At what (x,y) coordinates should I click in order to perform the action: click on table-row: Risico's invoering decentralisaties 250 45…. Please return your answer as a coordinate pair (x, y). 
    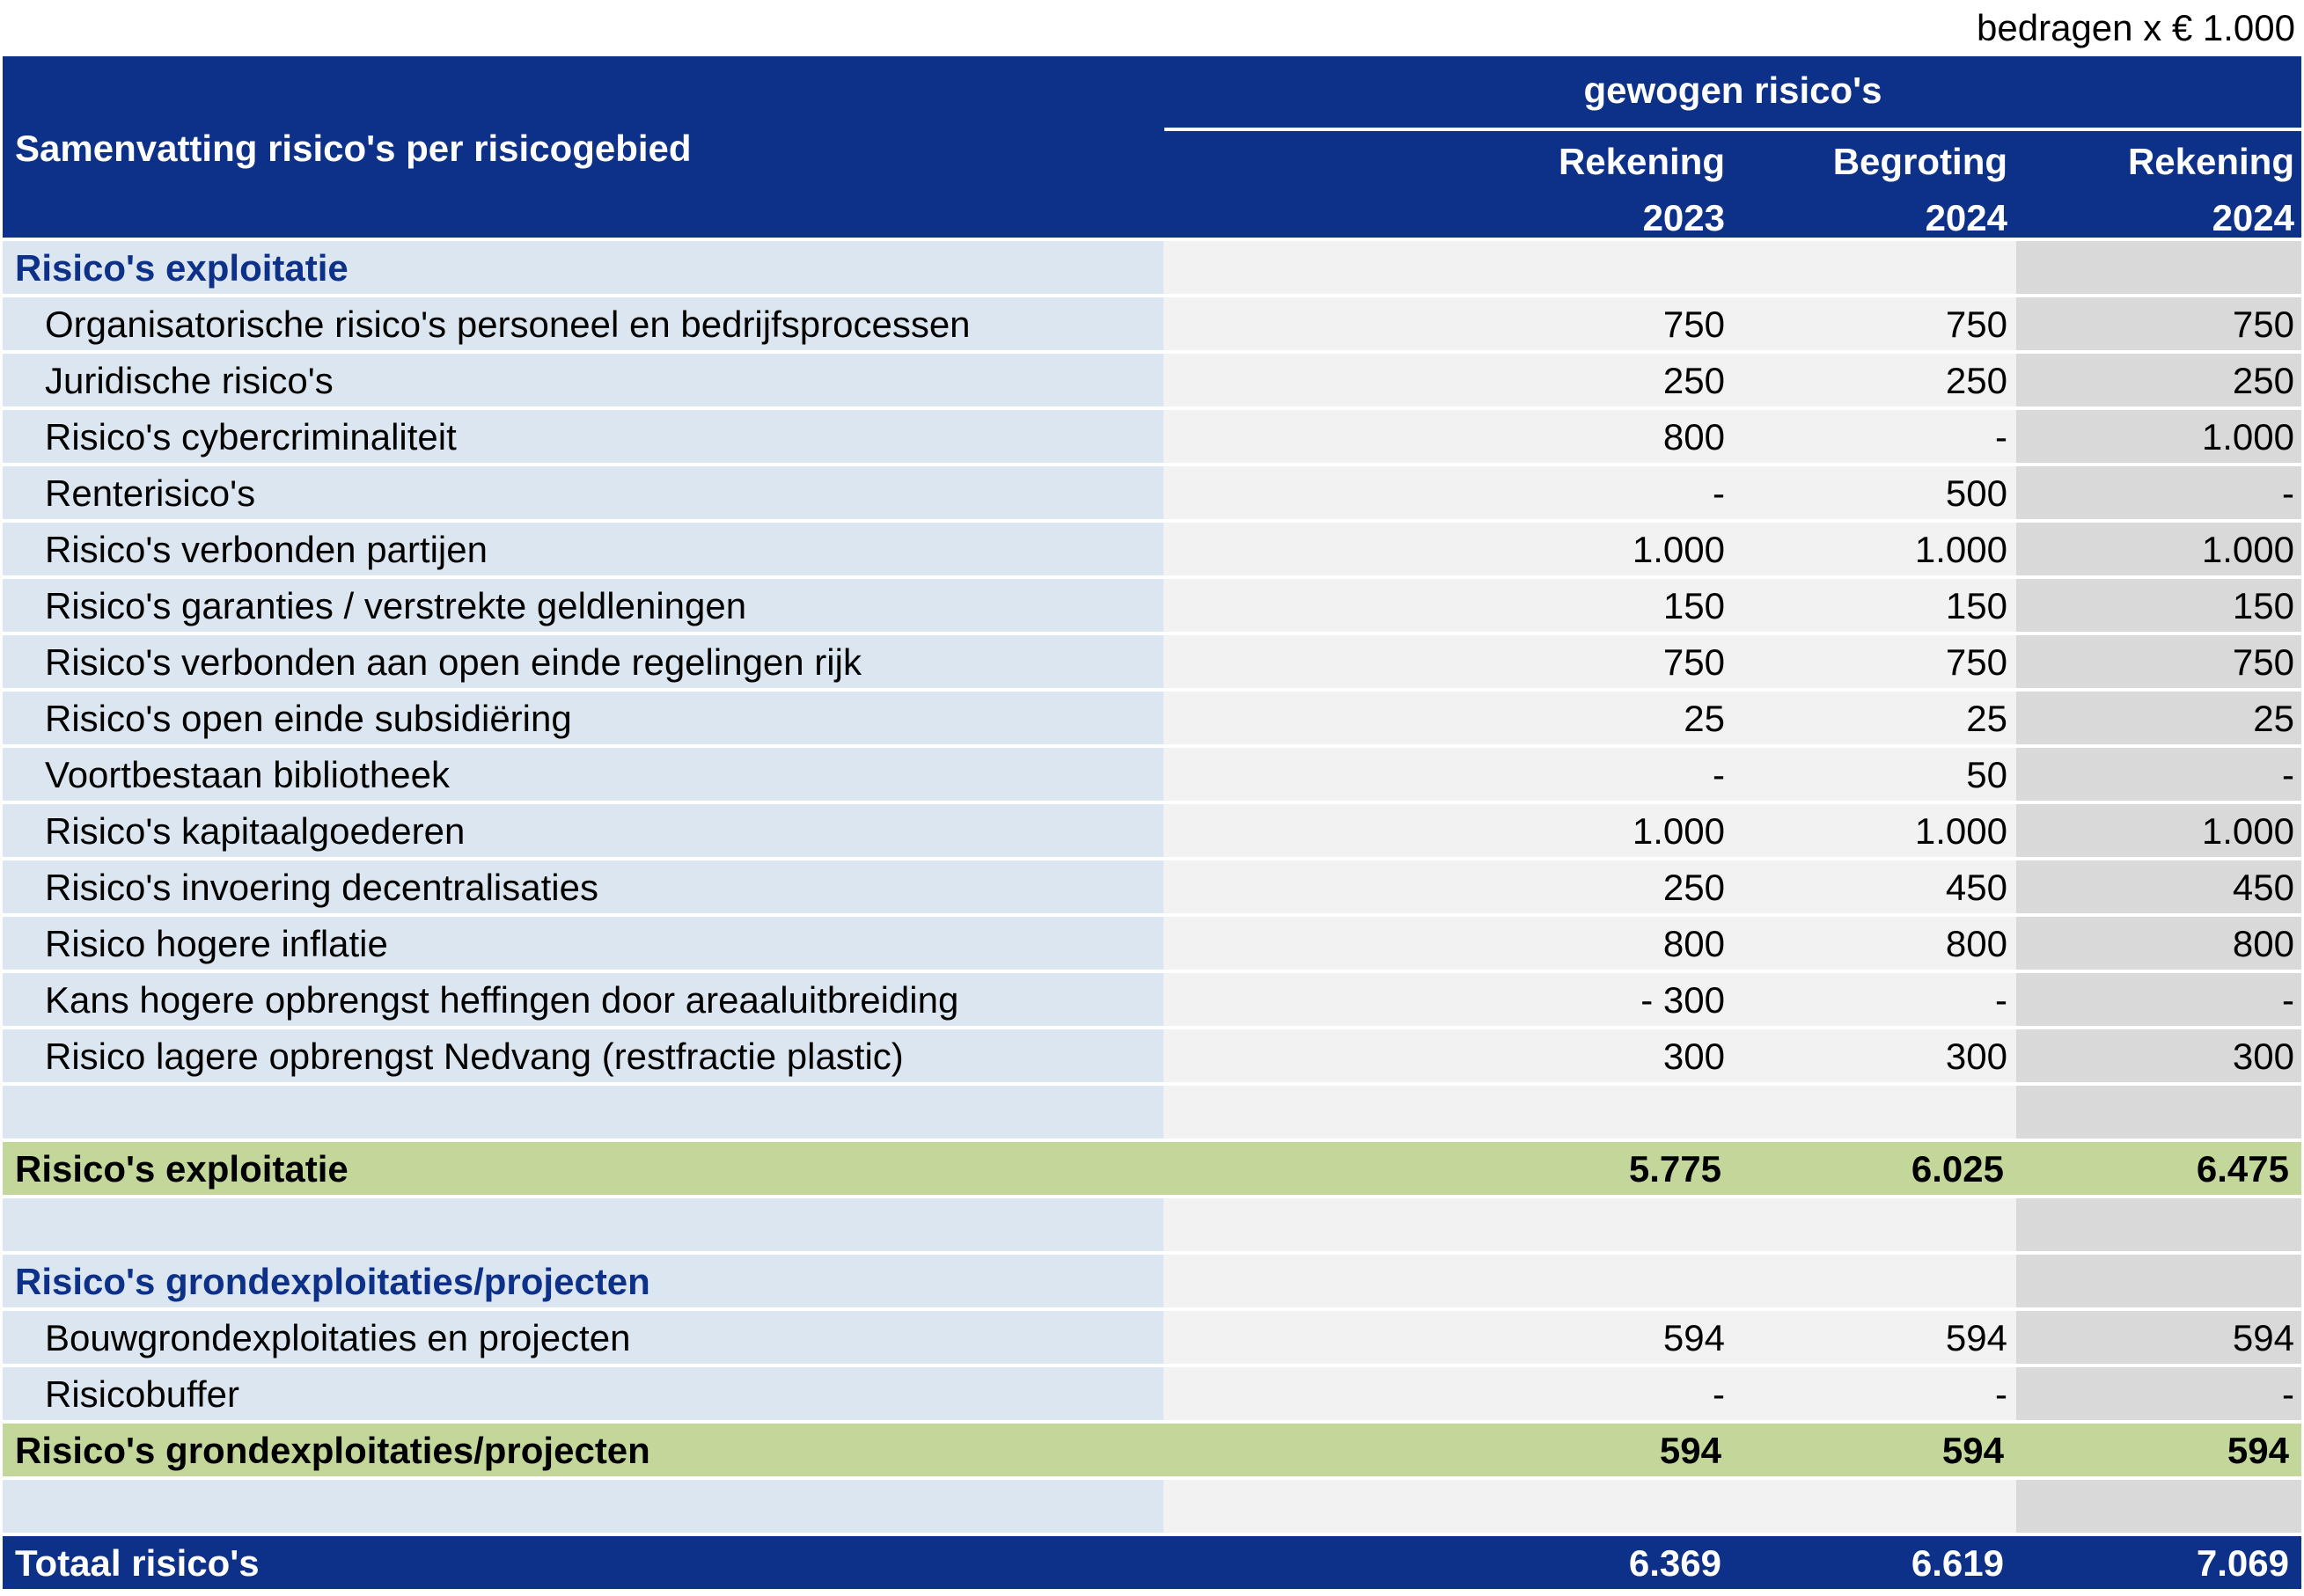
    Looking at the image, I should click on (1152, 887).